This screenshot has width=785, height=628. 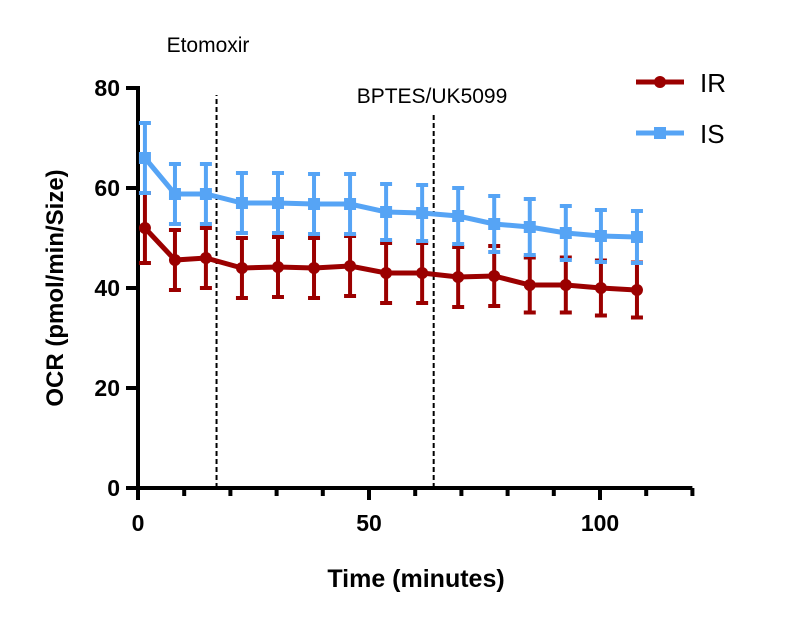 What do you see at coordinates (369, 523) in the screenshot?
I see `x-tick-label: 50` at bounding box center [369, 523].